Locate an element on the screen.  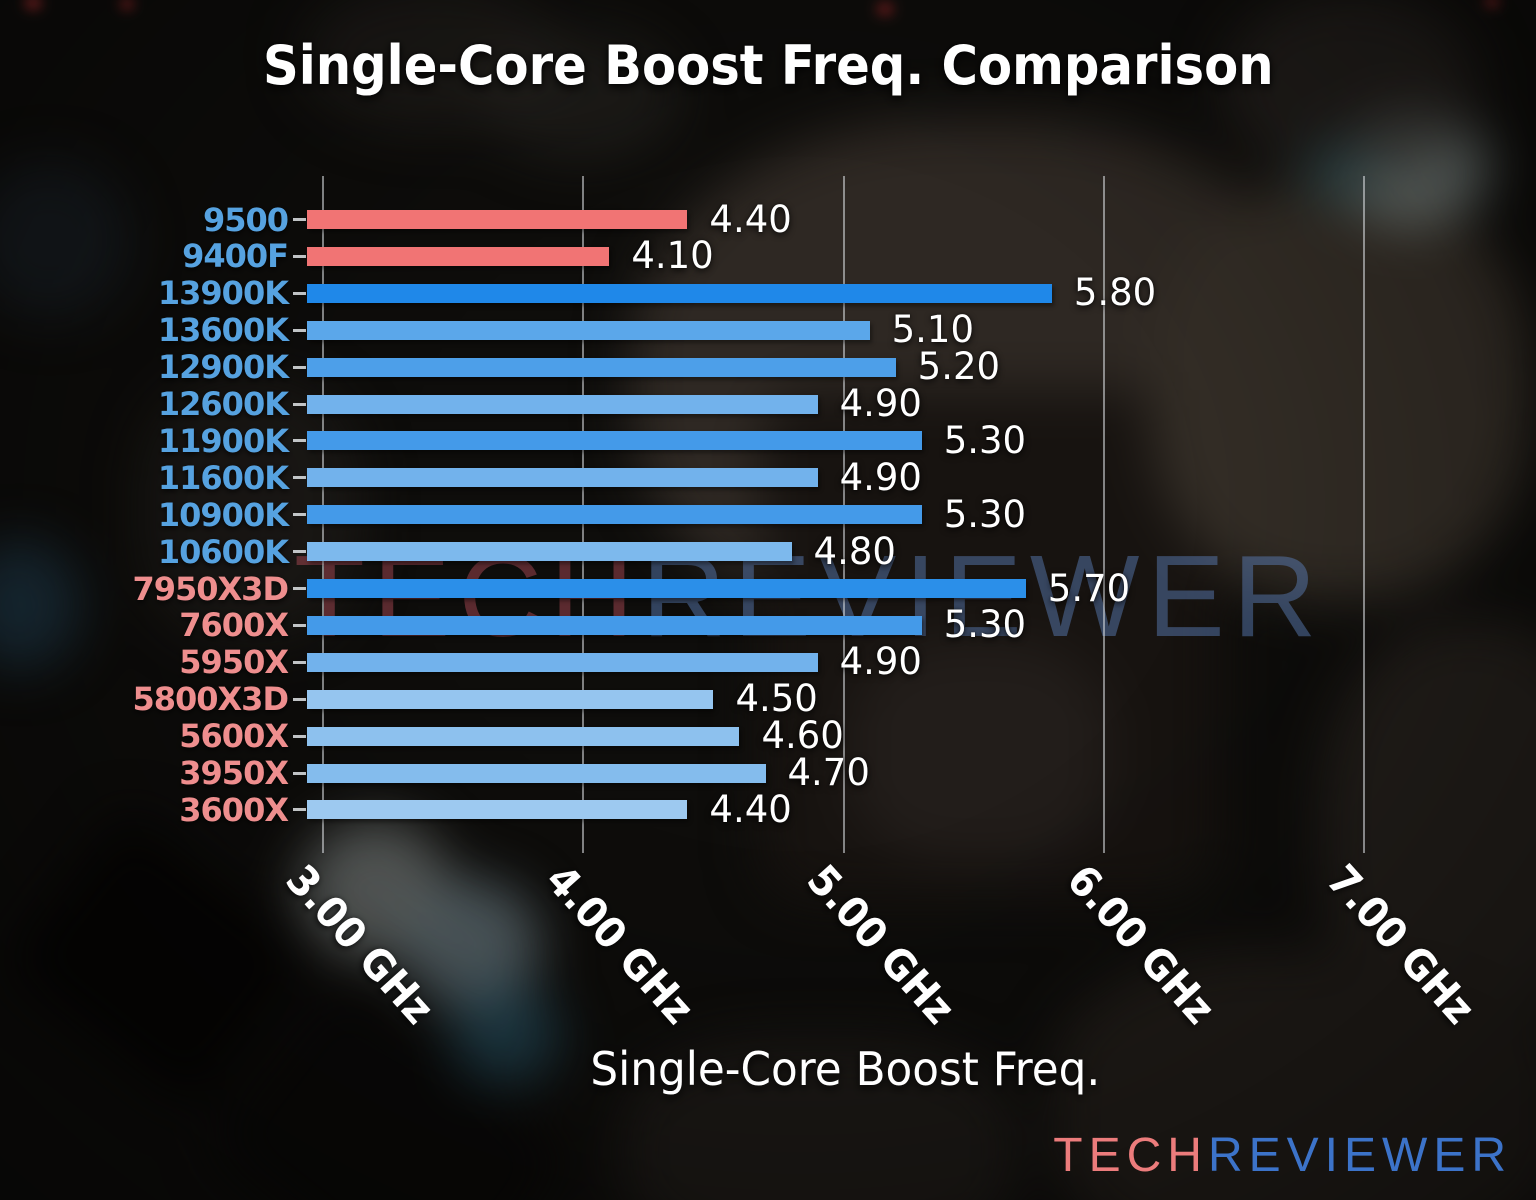
x-tick-label: 4.00 GHz is located at coordinates (620, 944).